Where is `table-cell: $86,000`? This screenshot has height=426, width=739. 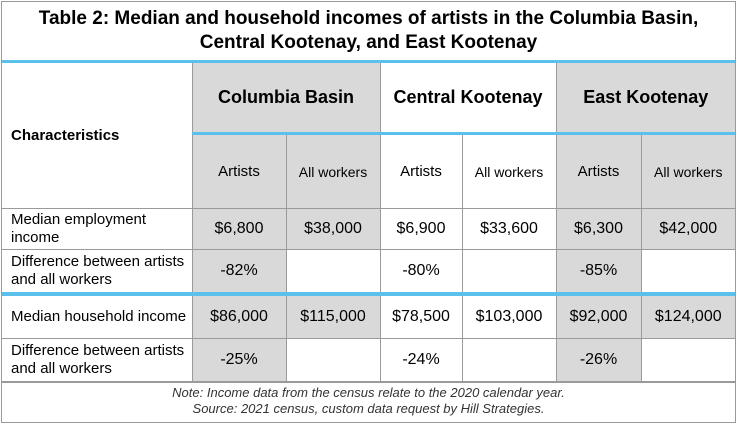 table-cell: $86,000 is located at coordinates (239, 315).